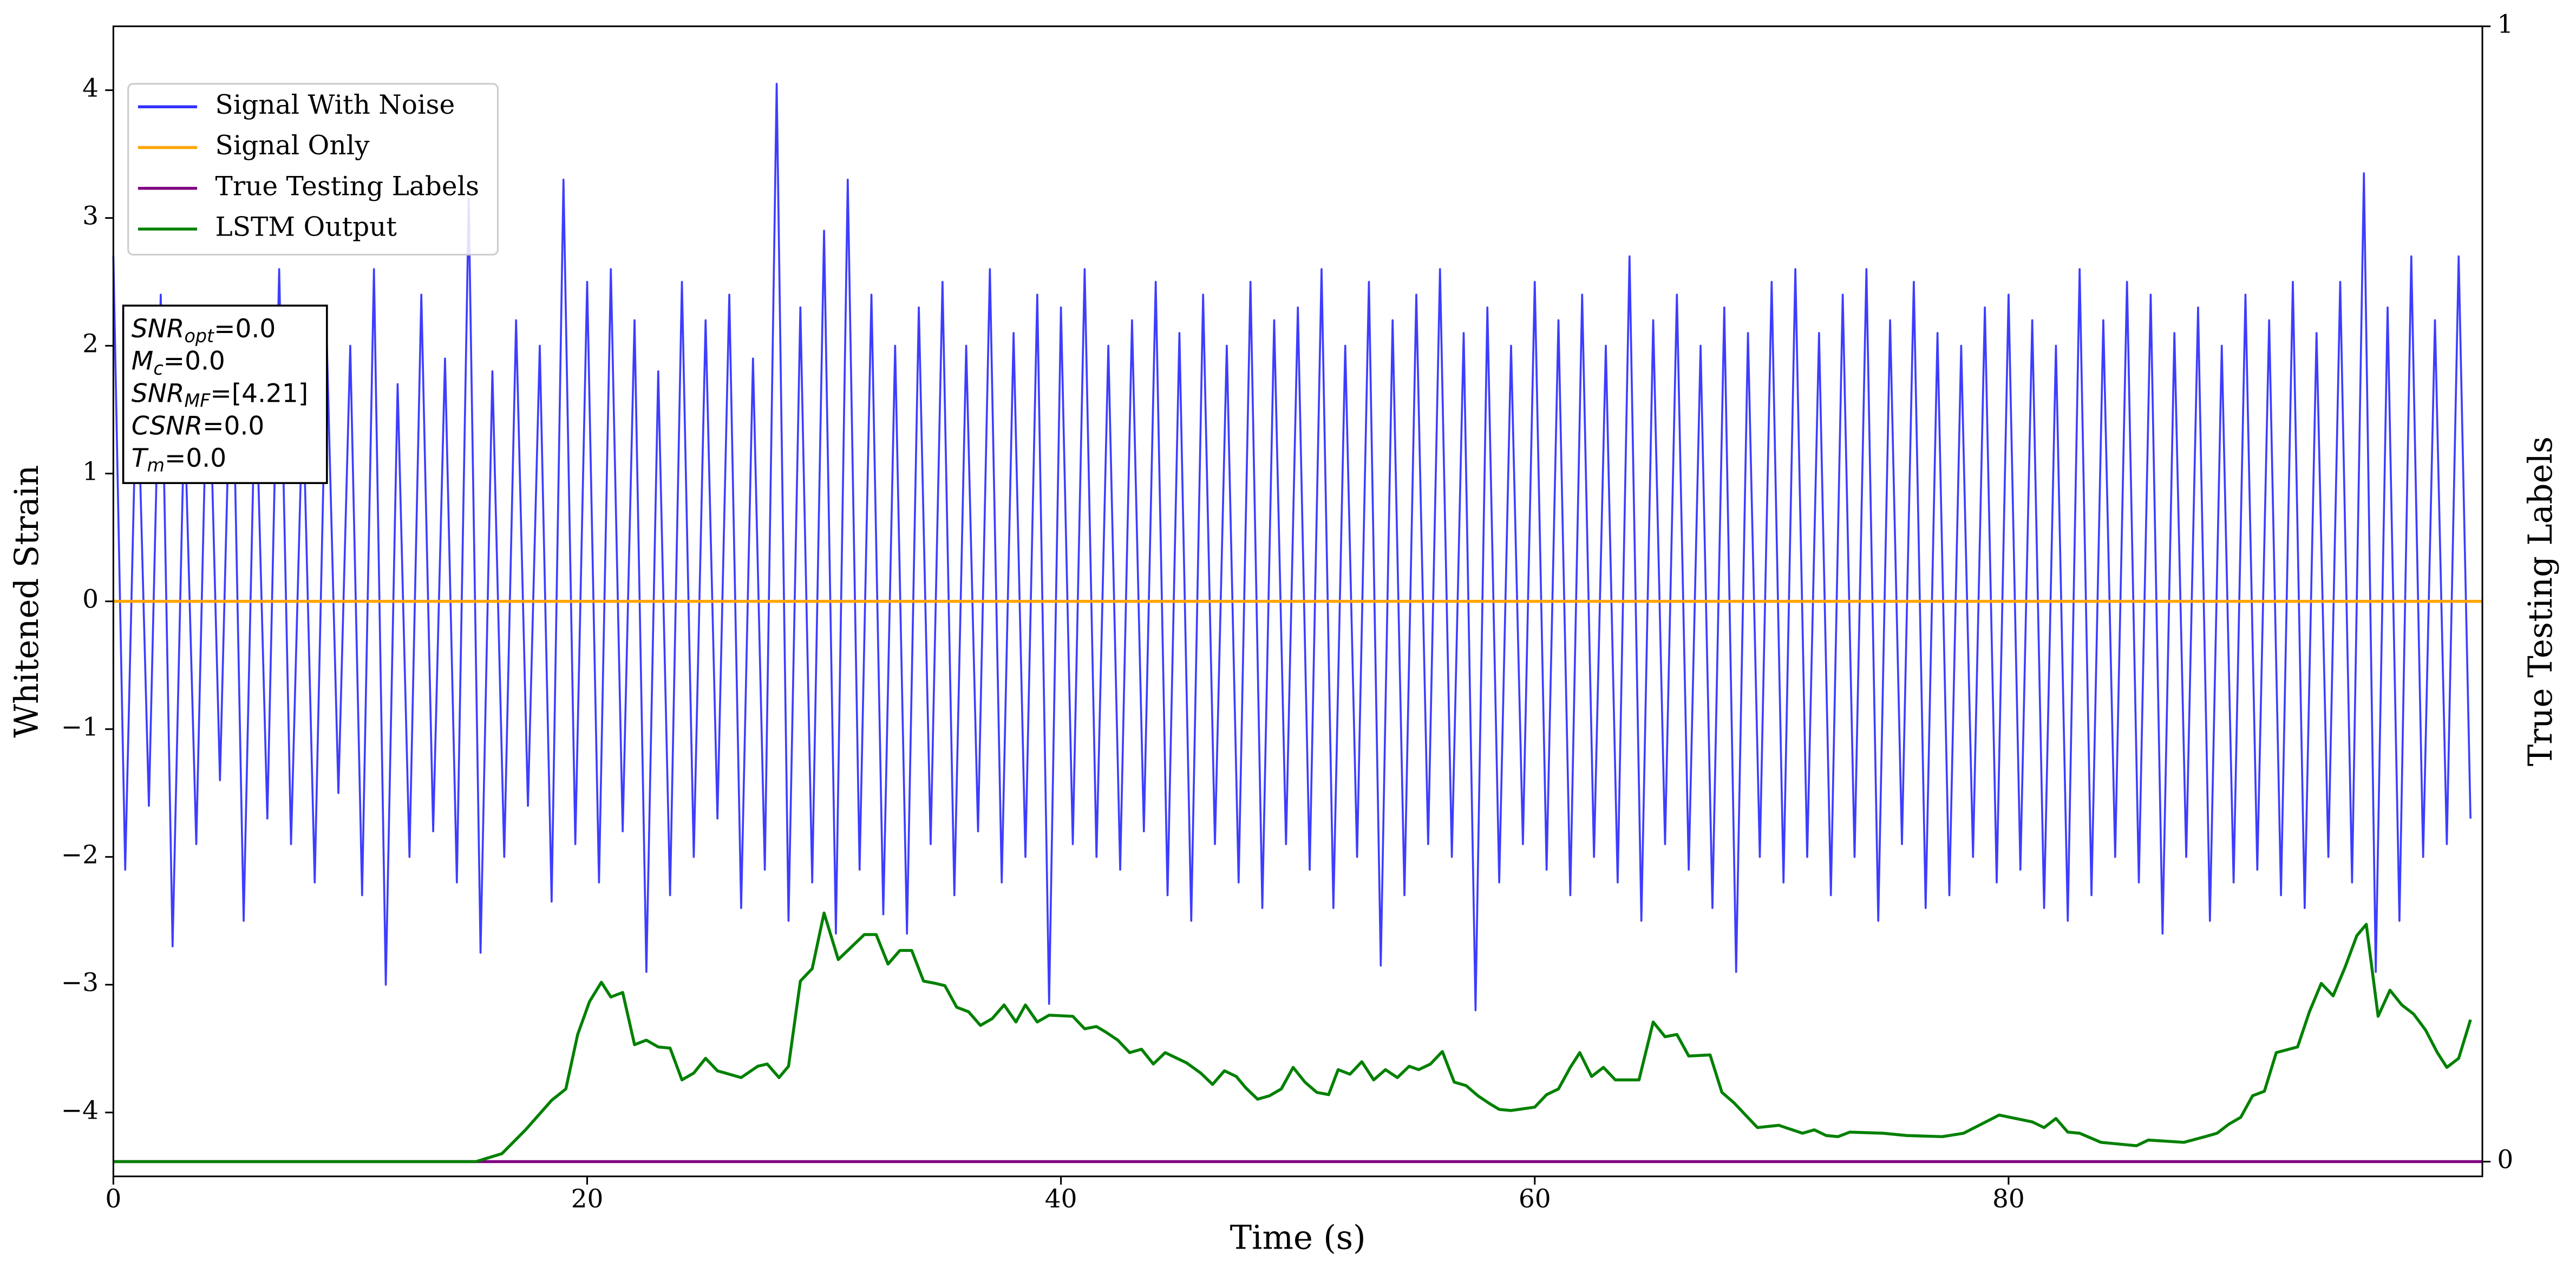 This screenshot has width=2576, height=1274. Describe the element at coordinates (2505, 25) in the screenshot. I see `y2-tick-label: 1` at that location.